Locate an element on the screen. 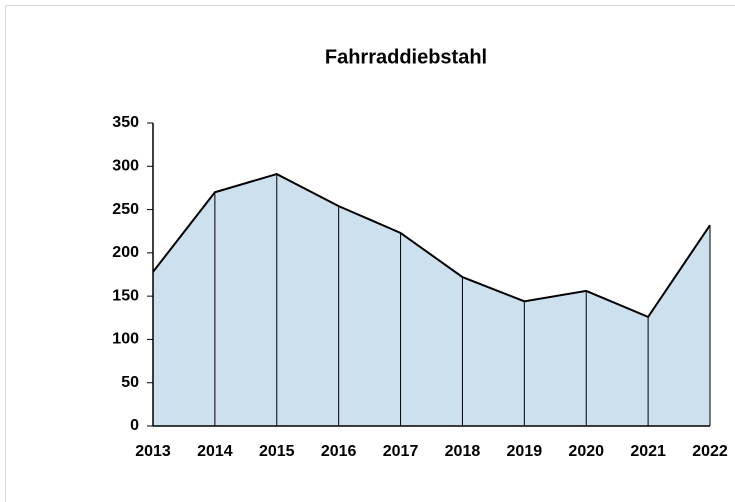  x-tick-label: 2018 is located at coordinates (463, 451).